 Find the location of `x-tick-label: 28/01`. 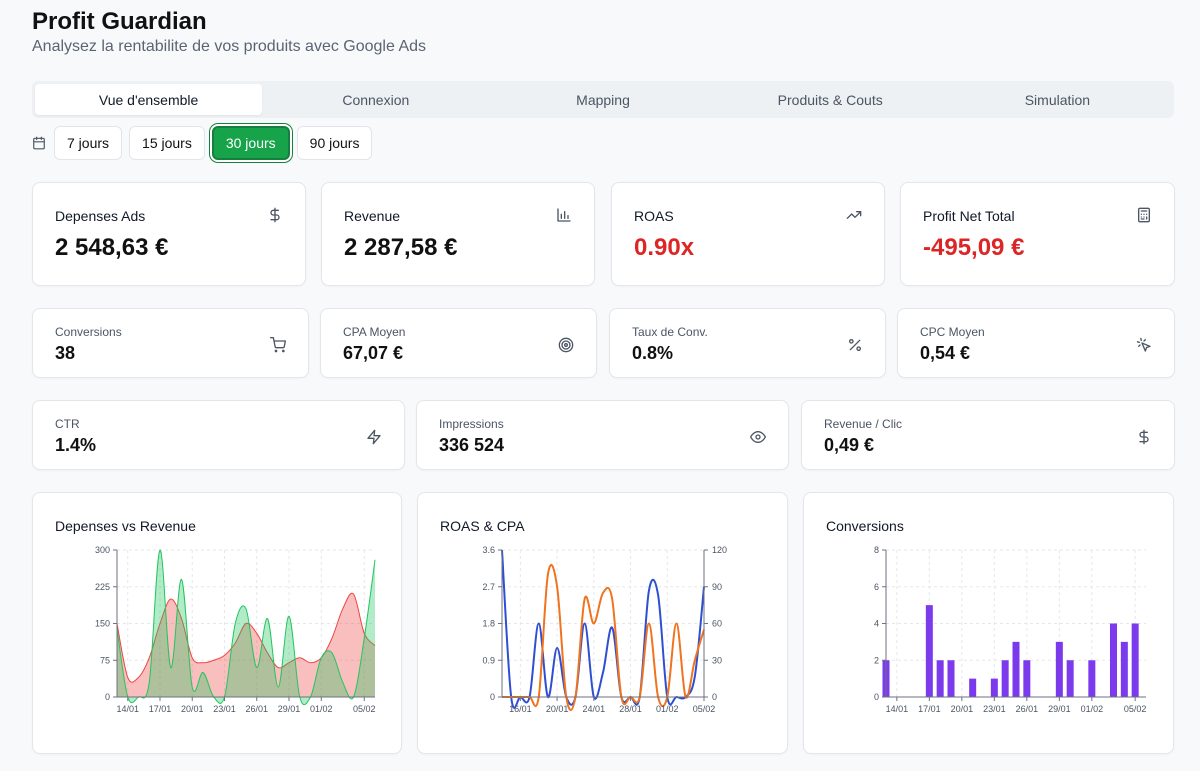

x-tick-label: 28/01 is located at coordinates (630, 709).